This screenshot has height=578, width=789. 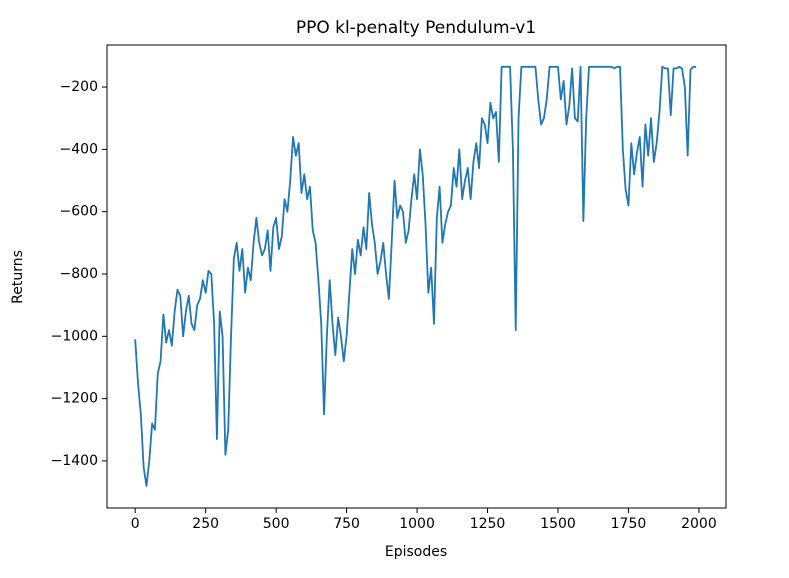 I want to click on x-tick-label: 500, so click(x=276, y=524).